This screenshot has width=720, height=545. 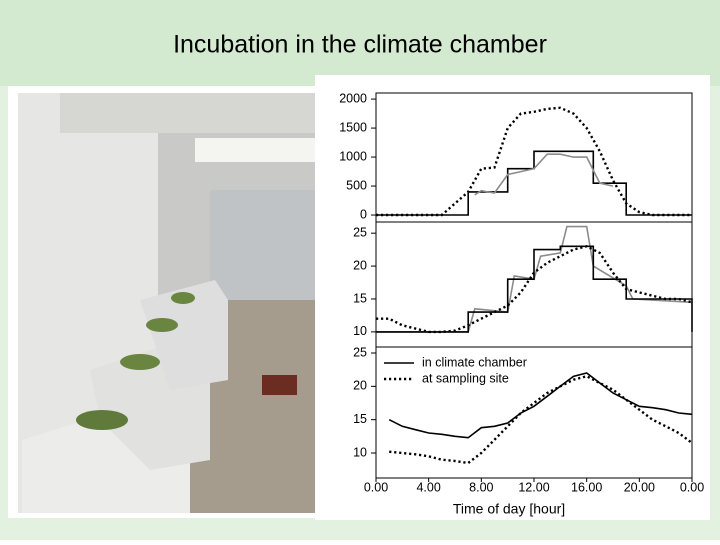 What do you see at coordinates (360, 529) in the screenshot?
I see `bottom-band` at bounding box center [360, 529].